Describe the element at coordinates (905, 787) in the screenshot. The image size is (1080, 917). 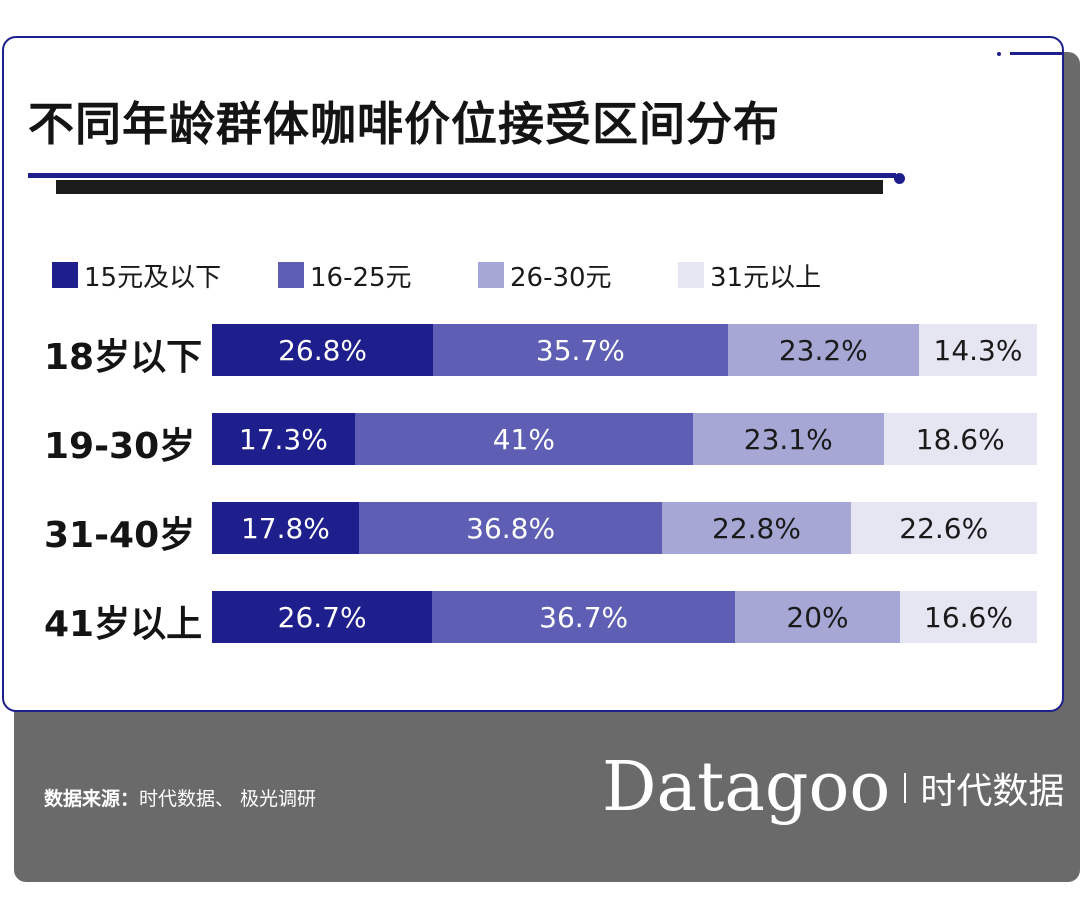
I see `brand-separator` at that location.